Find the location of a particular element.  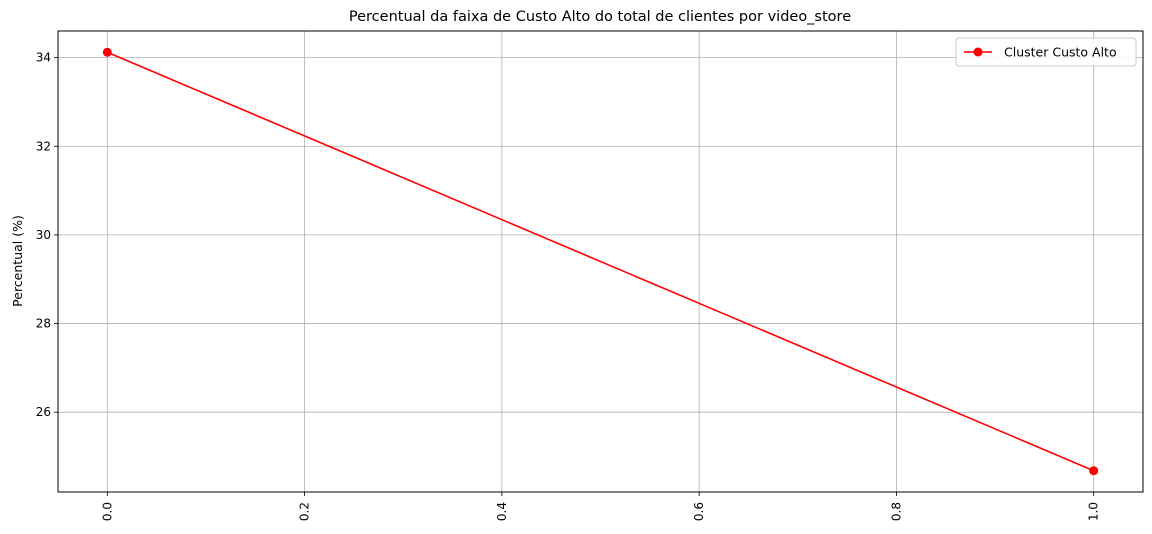

legend-box is located at coordinates (1046, 52).